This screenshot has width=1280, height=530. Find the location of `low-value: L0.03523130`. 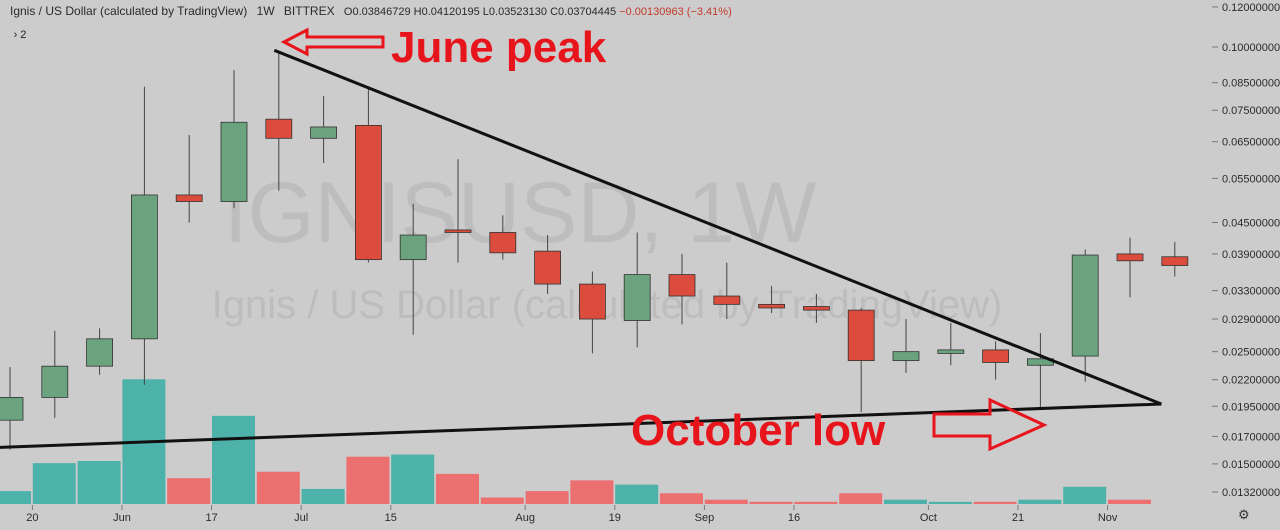

low-value: L0.03523130 is located at coordinates (515, 12).